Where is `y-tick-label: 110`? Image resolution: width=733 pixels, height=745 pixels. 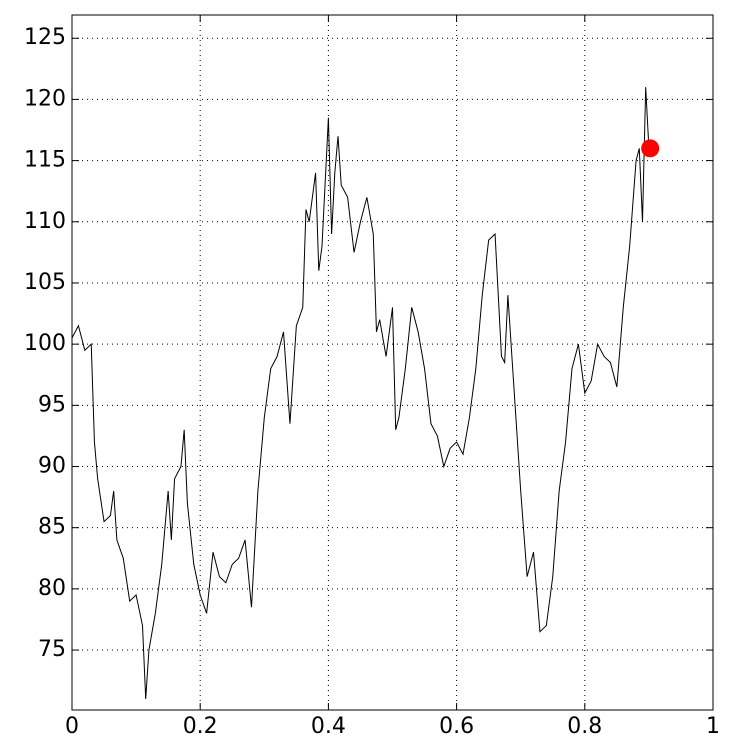
y-tick-label: 110 is located at coordinates (45, 221).